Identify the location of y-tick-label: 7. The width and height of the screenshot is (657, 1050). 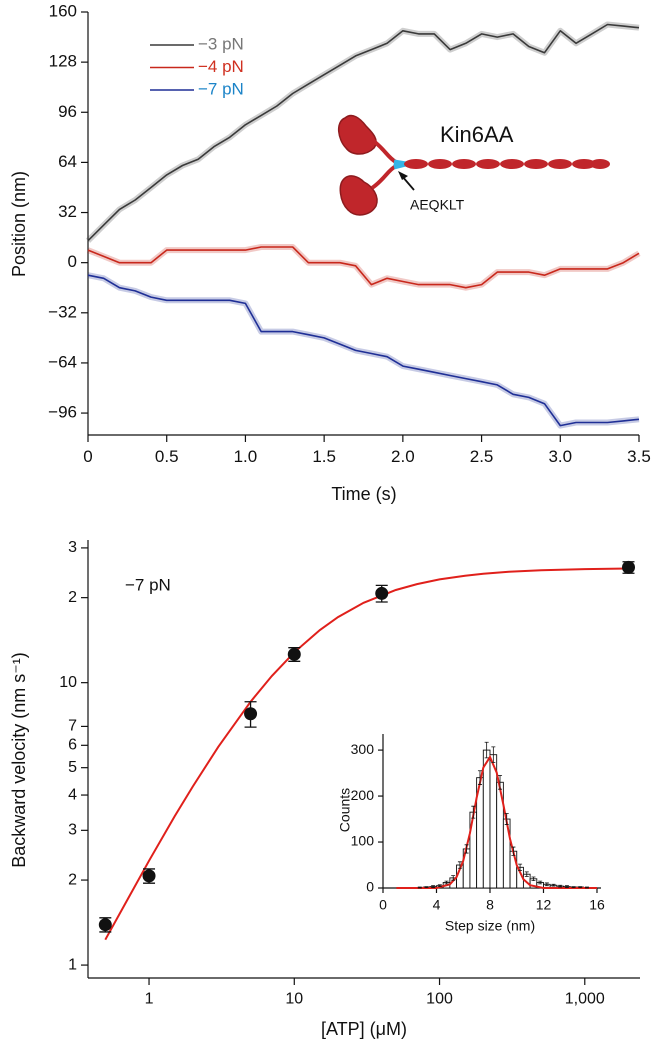
(72, 726).